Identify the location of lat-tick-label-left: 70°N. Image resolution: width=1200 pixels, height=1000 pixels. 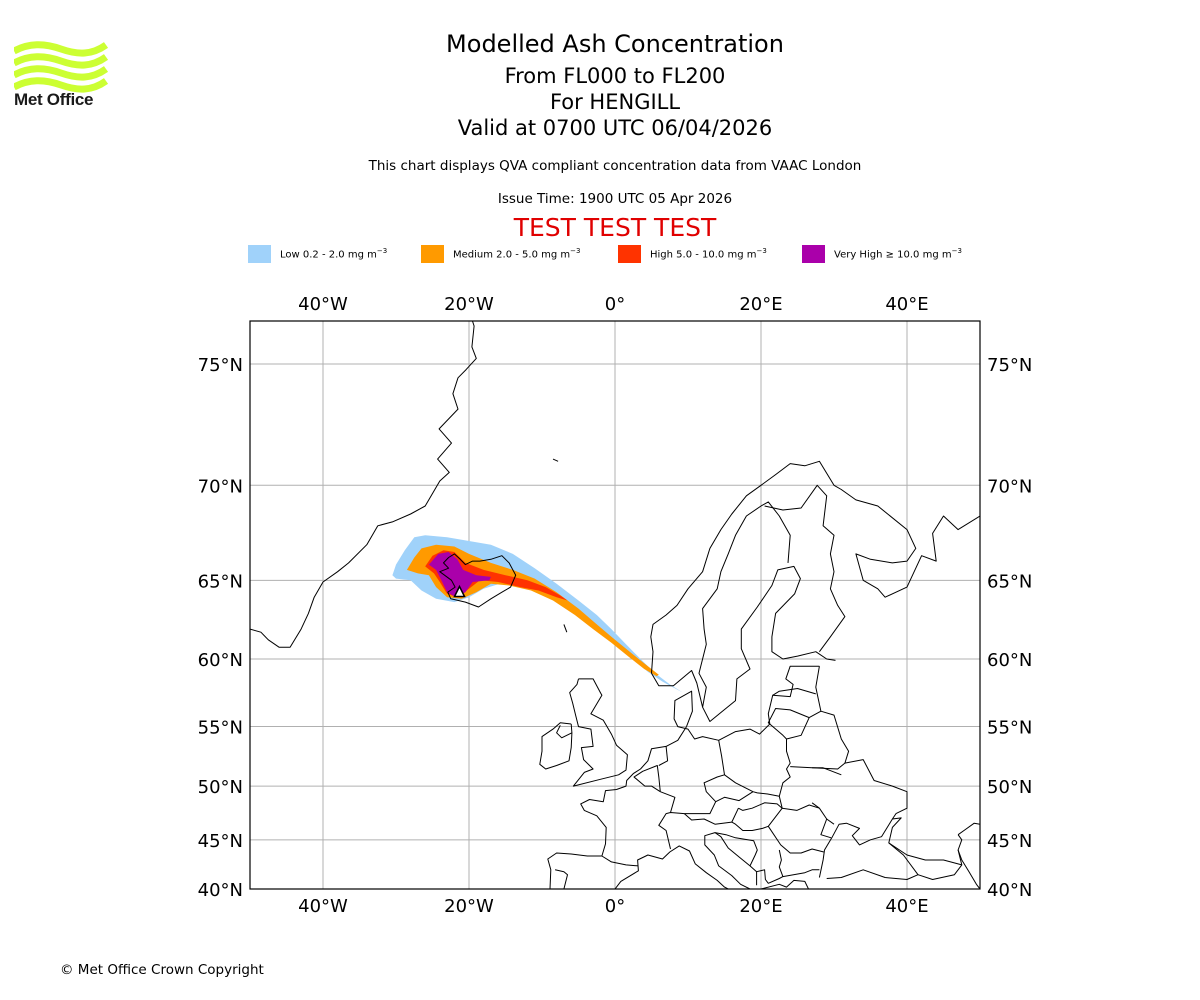
(220, 486).